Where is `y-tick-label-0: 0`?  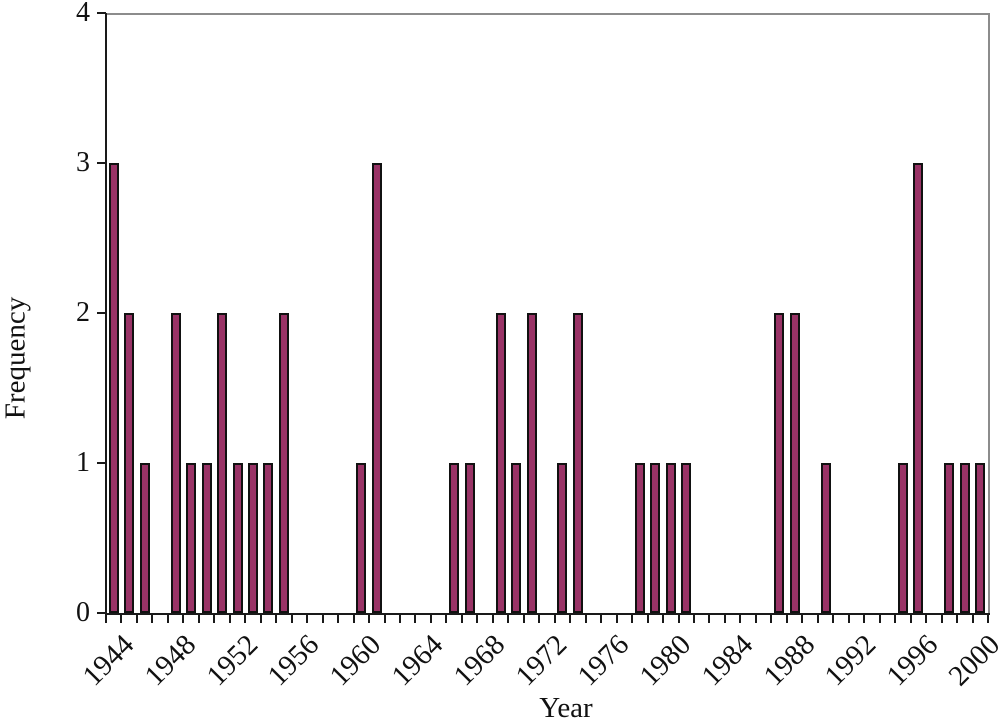 y-tick-label-0: 0 is located at coordinates (83, 612).